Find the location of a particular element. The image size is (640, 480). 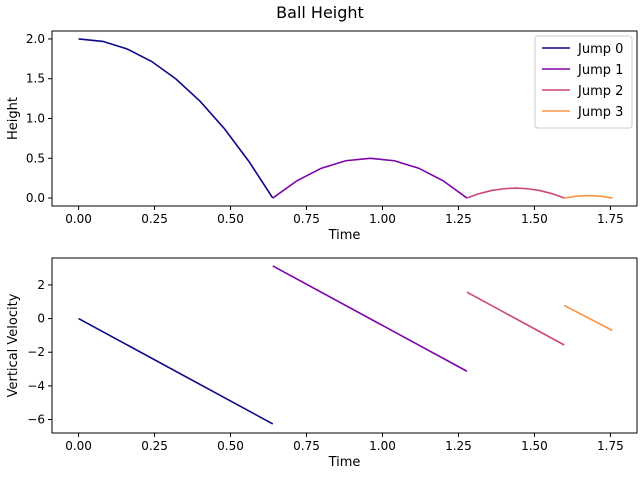

y-tick-label: −6 is located at coordinates (36, 420).